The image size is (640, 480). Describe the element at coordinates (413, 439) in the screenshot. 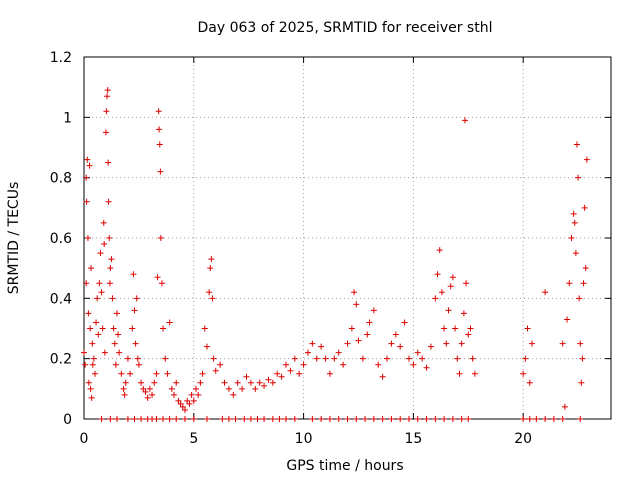

I see `x-tick-label: 15` at that location.